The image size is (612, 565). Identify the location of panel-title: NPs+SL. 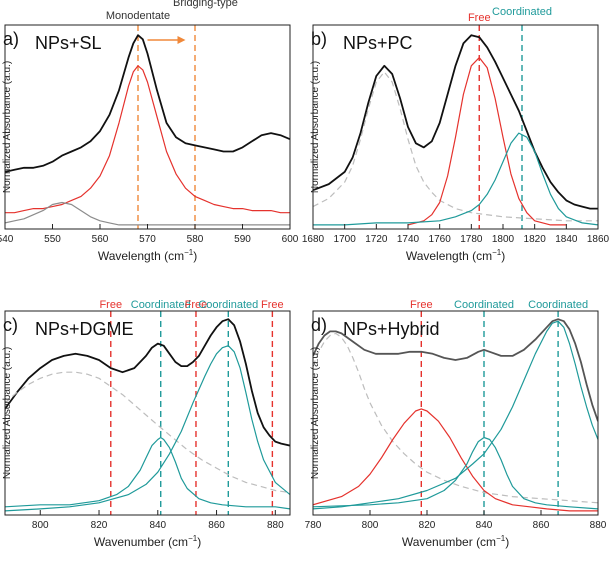
(68, 43).